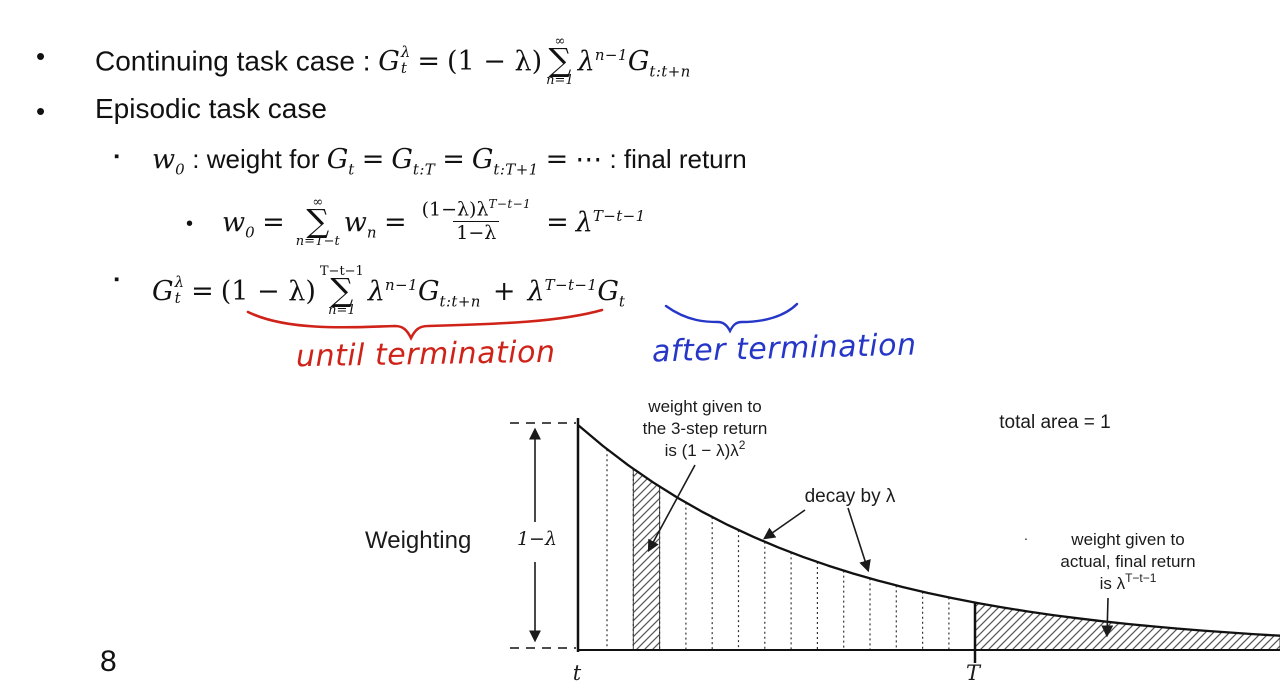 The width and height of the screenshot is (1280, 683). Describe the element at coordinates (577, 672) in the screenshot. I see `t-axis-label: t` at that location.